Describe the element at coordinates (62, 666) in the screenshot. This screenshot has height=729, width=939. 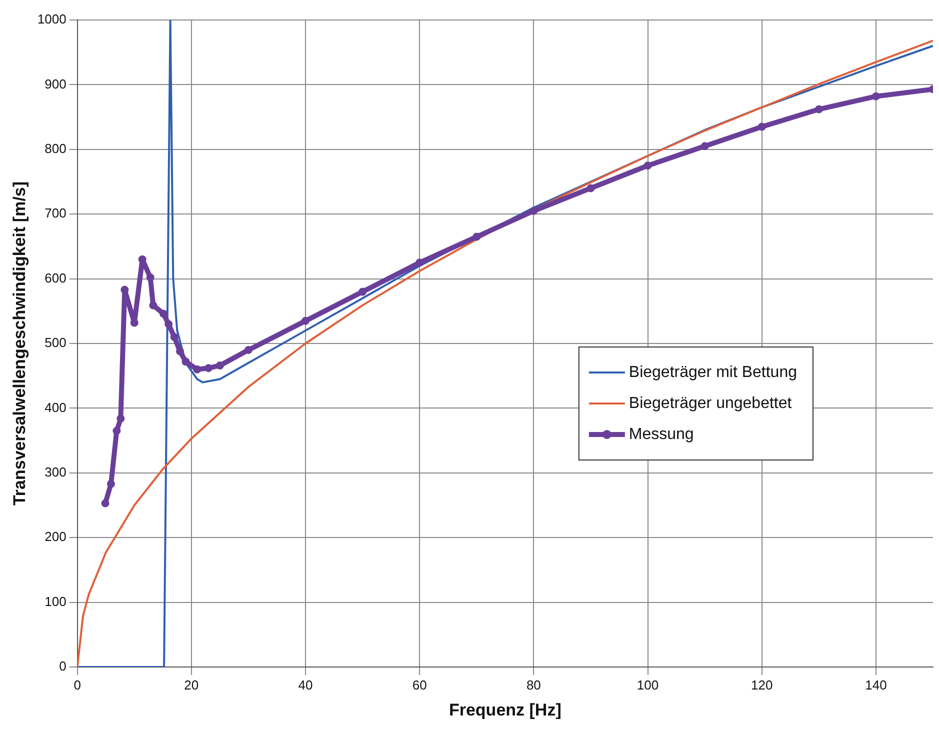
I see `y-tick-label: 0` at that location.